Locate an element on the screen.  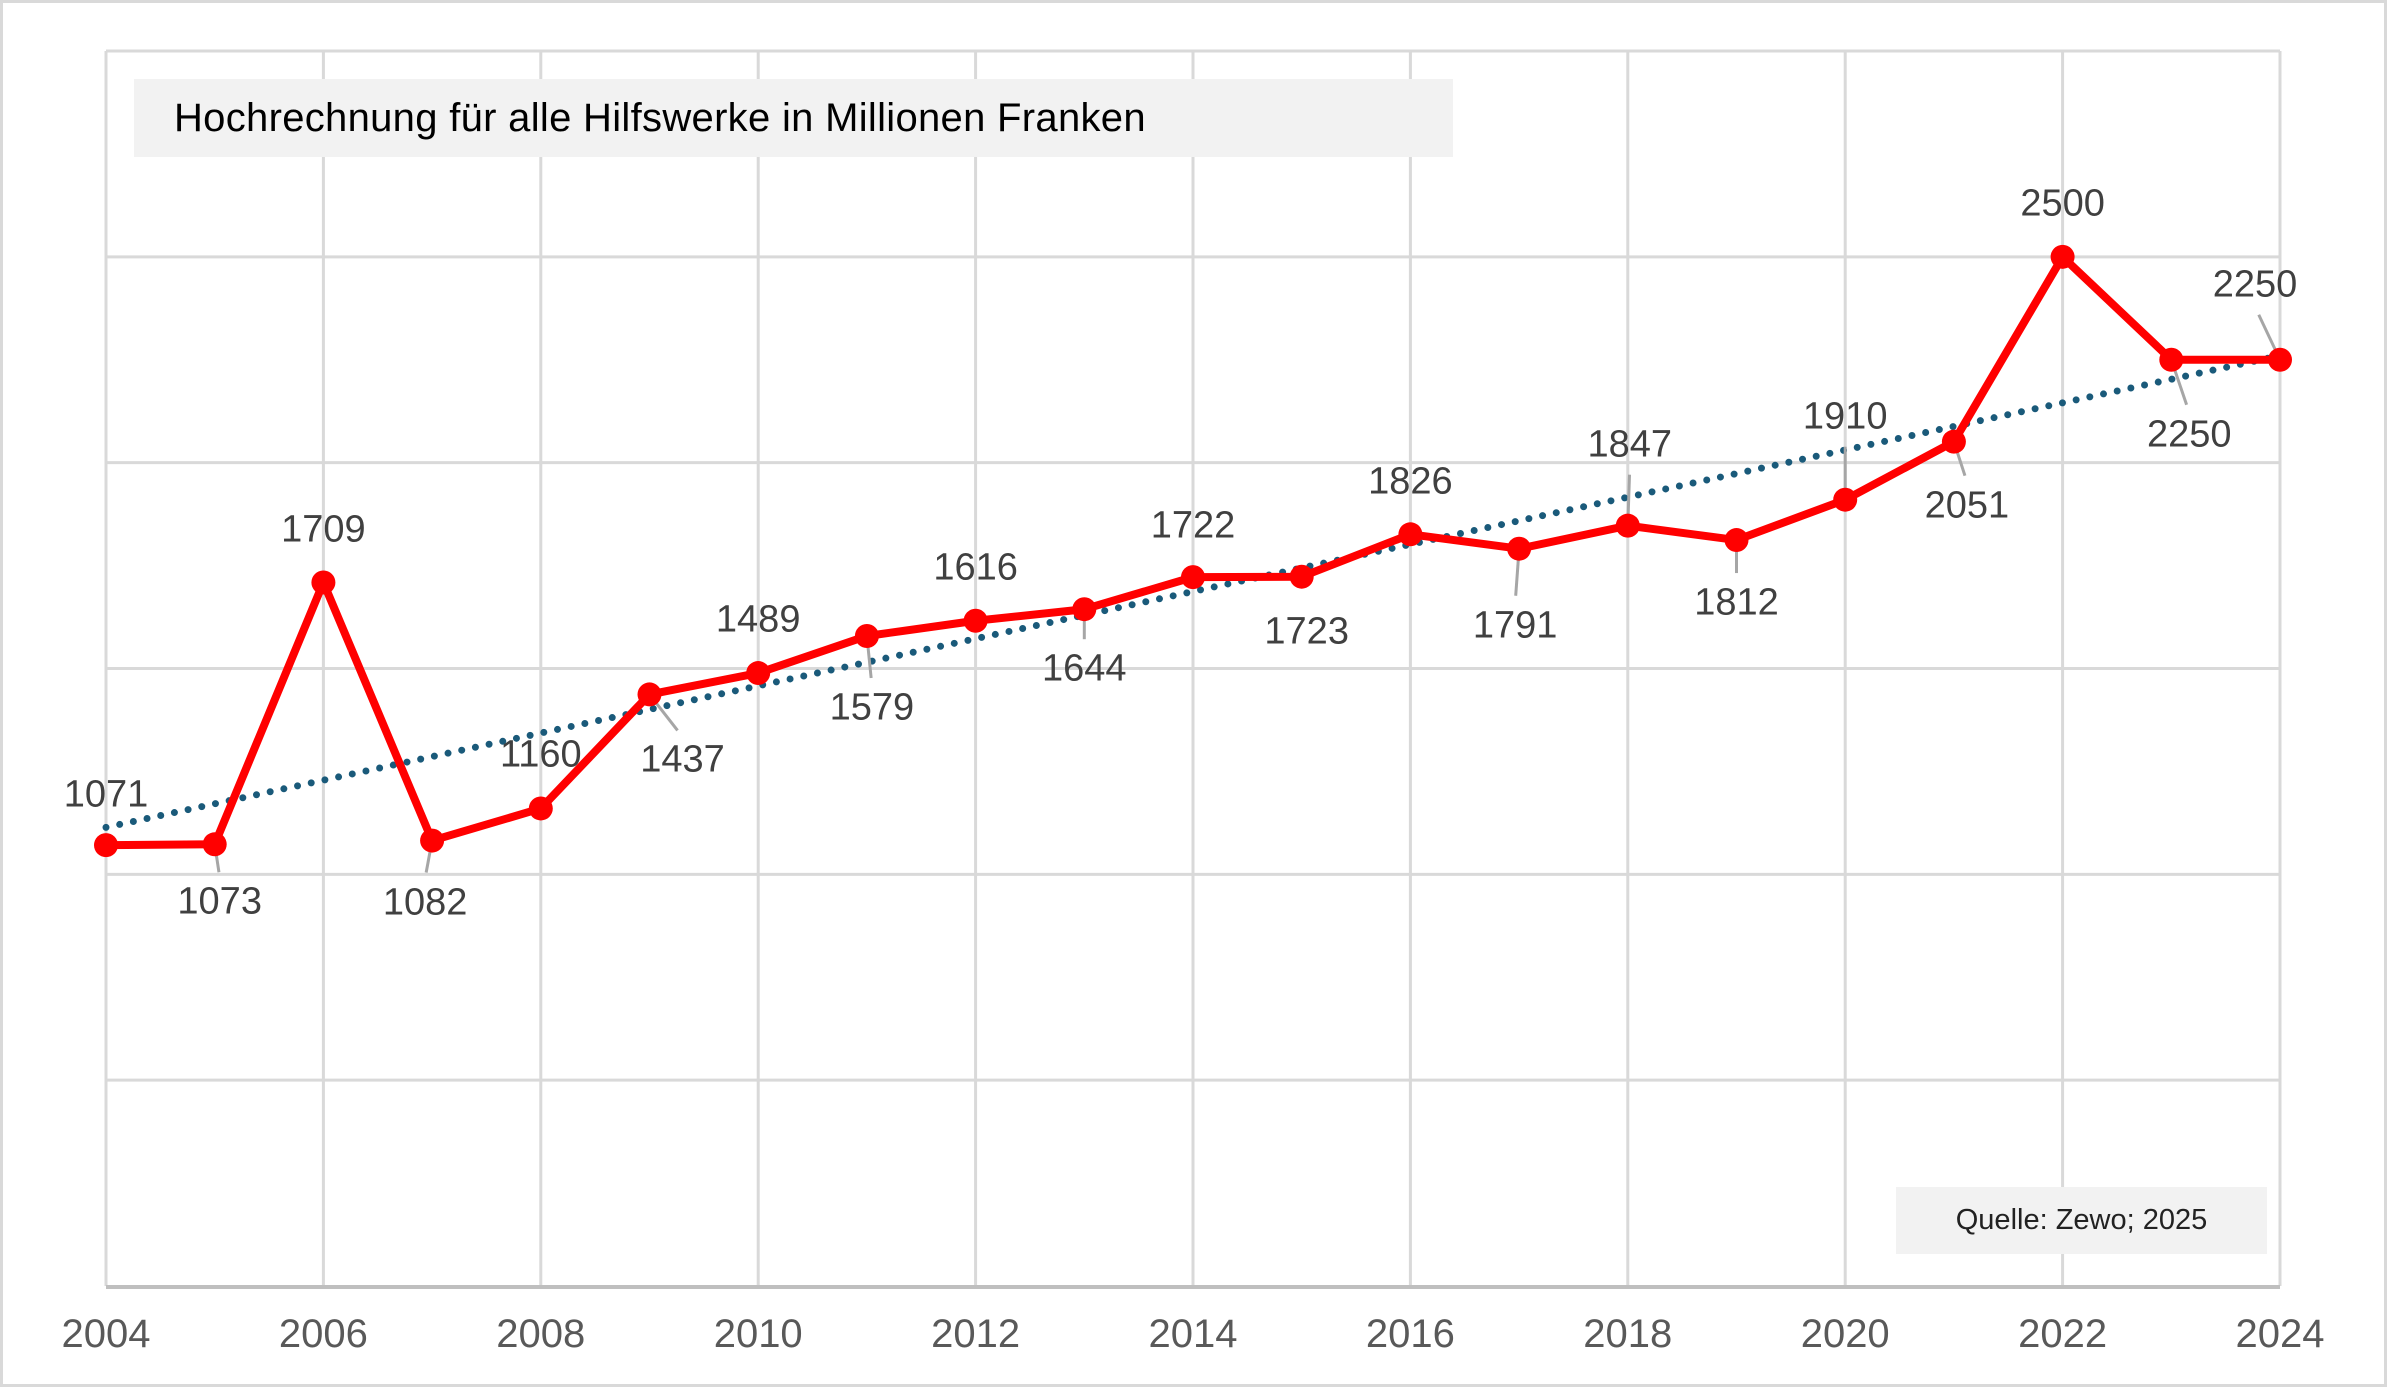
x-tick-label: 2016 is located at coordinates (1410, 1334).